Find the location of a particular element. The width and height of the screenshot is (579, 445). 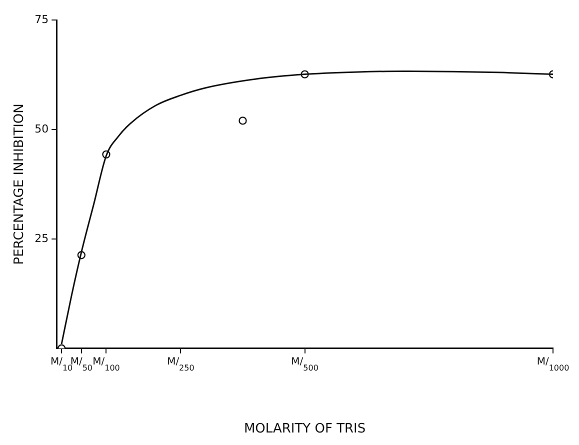

y-tick-label: 25 is located at coordinates (41, 238).